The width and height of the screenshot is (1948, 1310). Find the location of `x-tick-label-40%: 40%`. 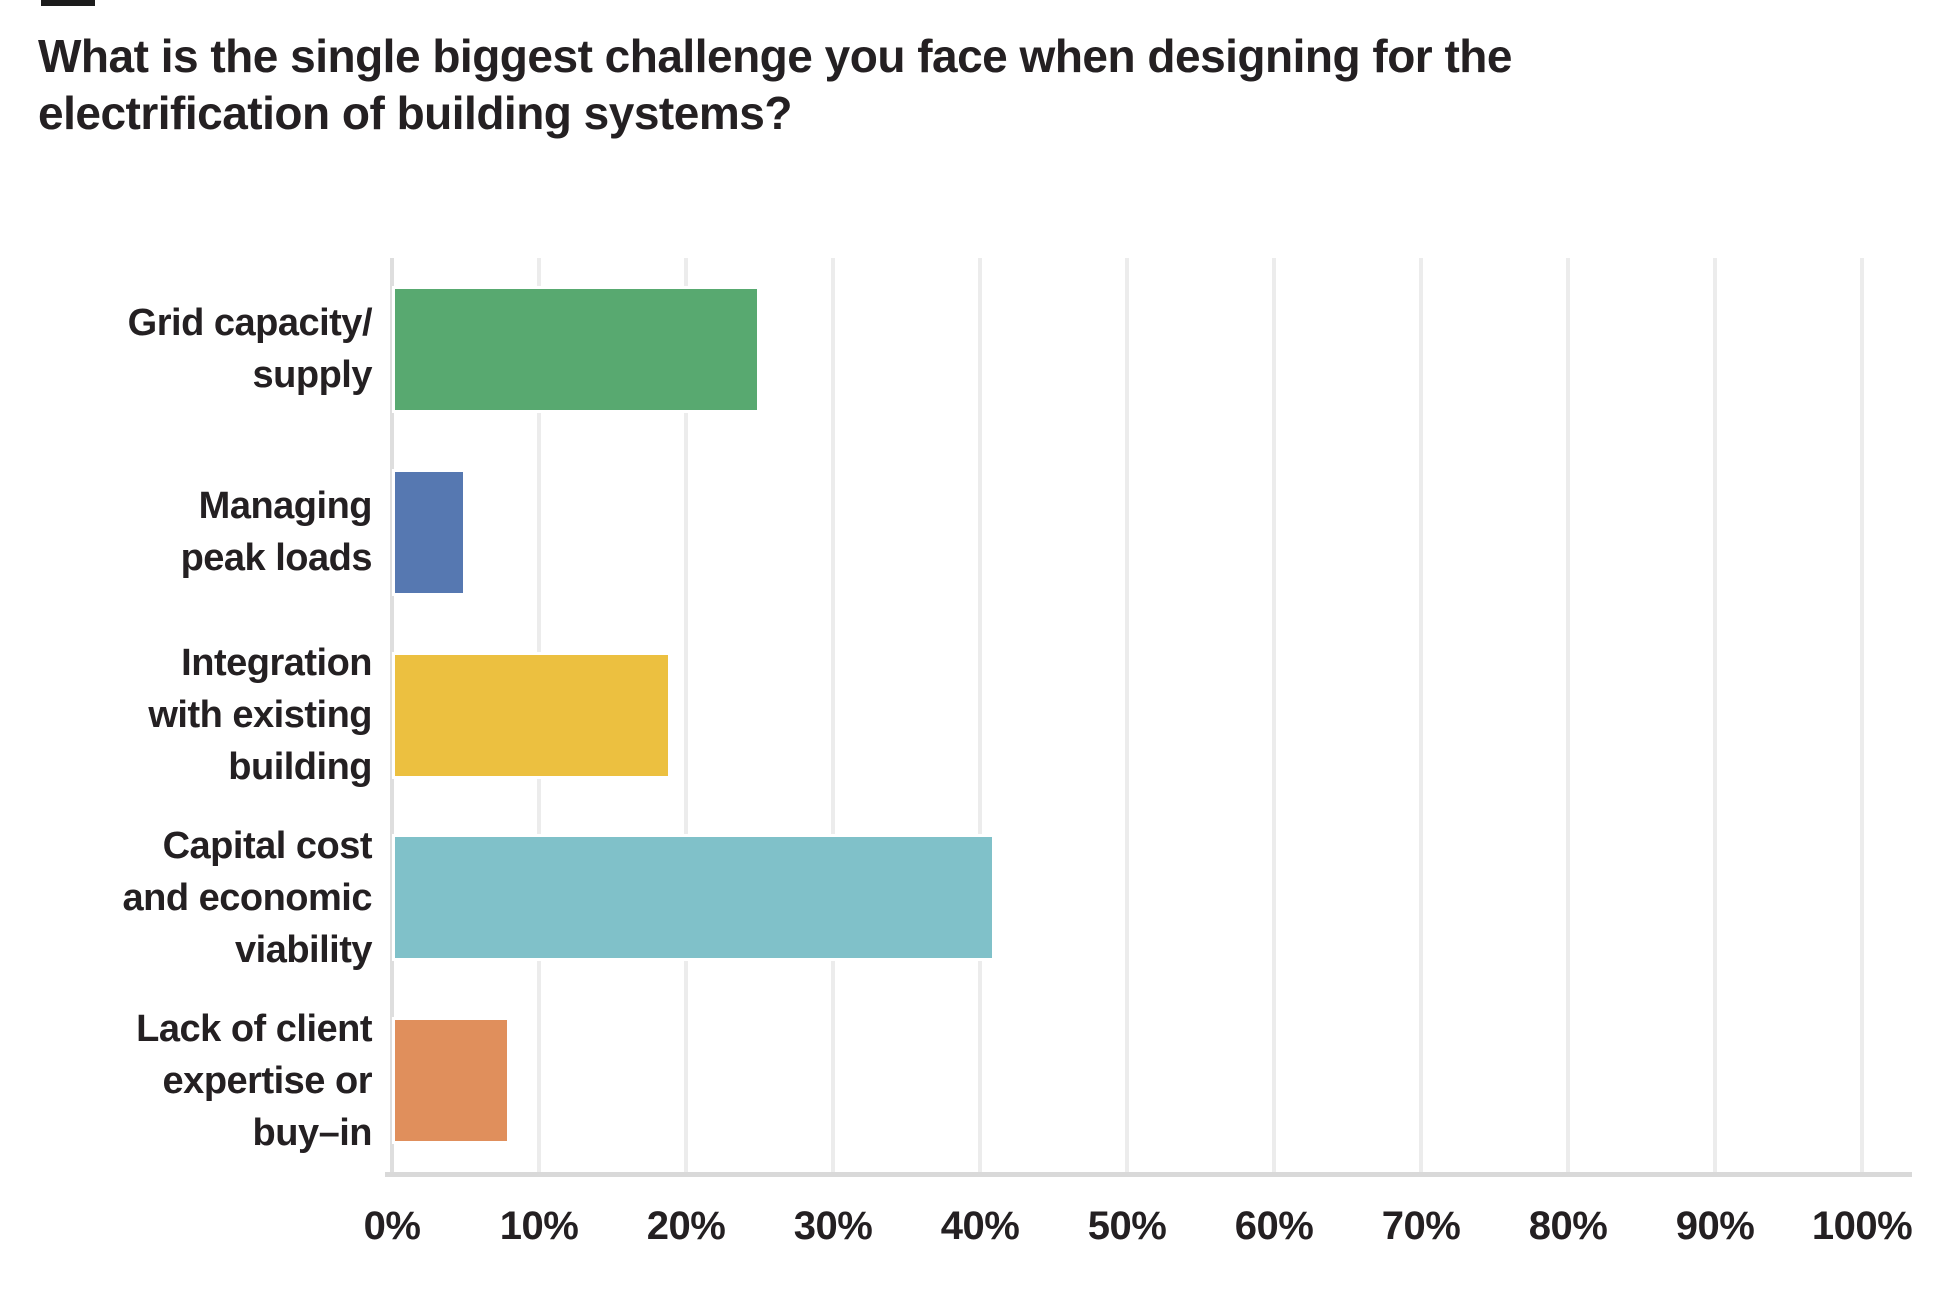

x-tick-label-40%: 40% is located at coordinates (980, 1226).